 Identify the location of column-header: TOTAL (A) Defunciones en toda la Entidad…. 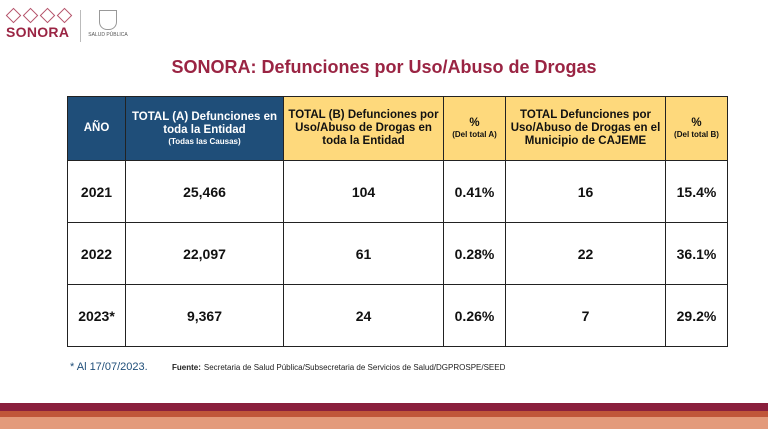
(204, 128).